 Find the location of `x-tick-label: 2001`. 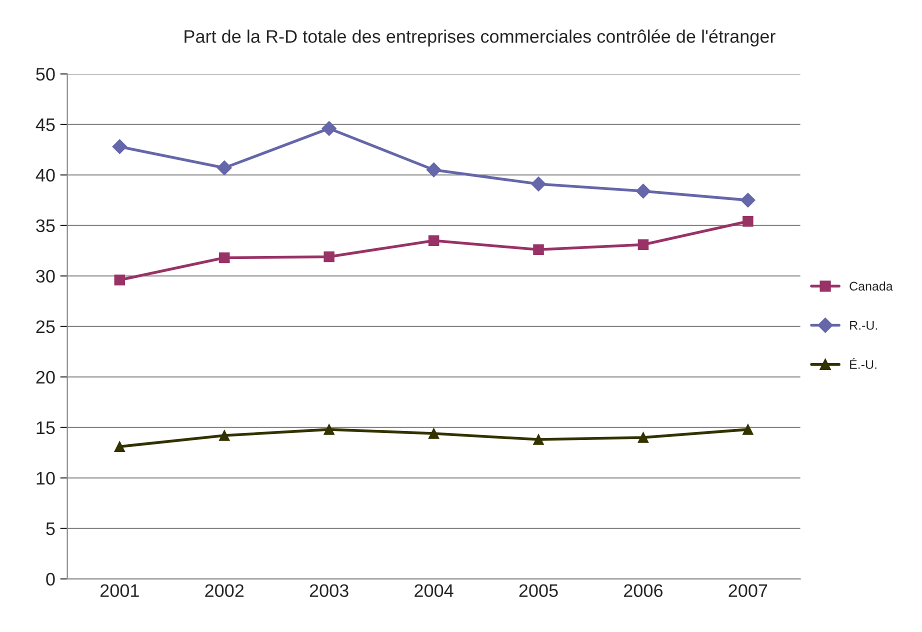

x-tick-label: 2001 is located at coordinates (119, 591).